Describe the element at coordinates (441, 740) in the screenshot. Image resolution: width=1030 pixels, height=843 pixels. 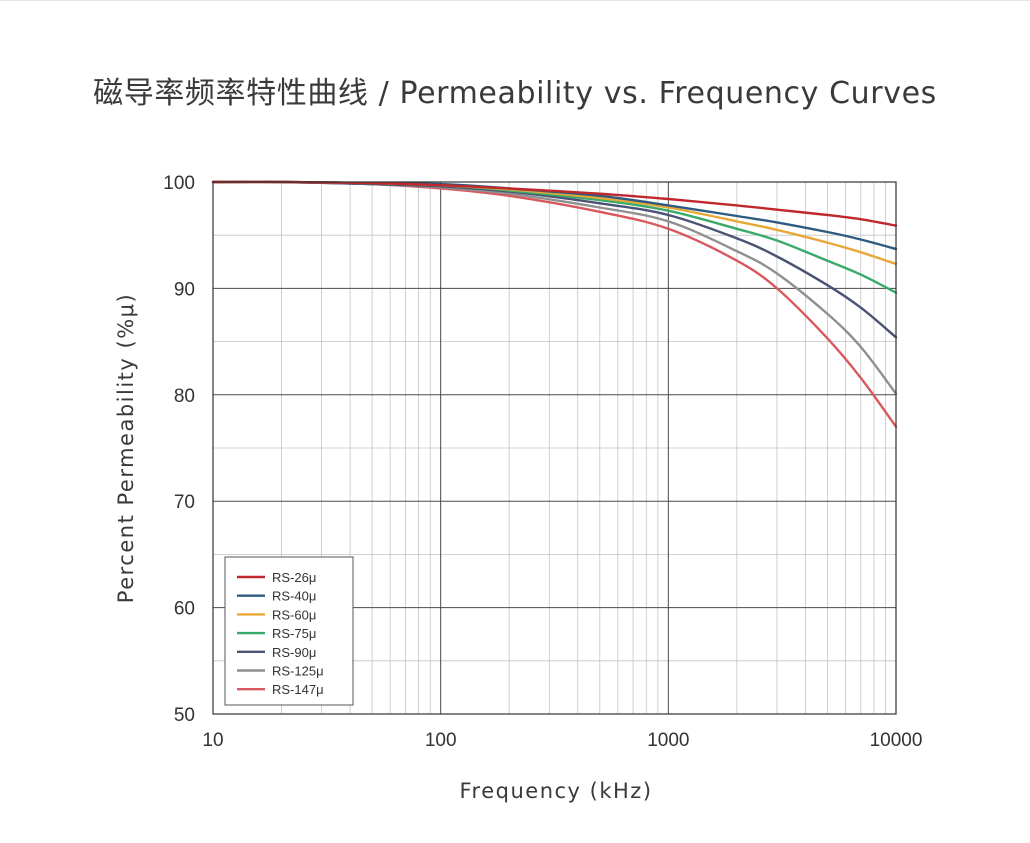
I see `x-tick-label: 100` at that location.